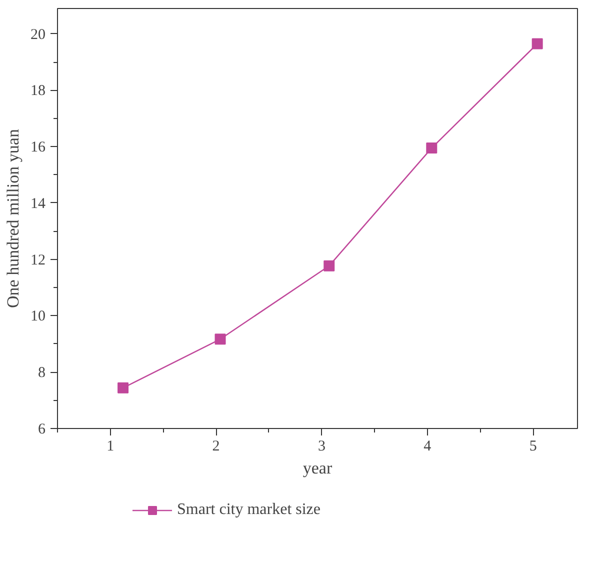  What do you see at coordinates (38, 148) in the screenshot?
I see `y-tick-label: 16` at bounding box center [38, 148].